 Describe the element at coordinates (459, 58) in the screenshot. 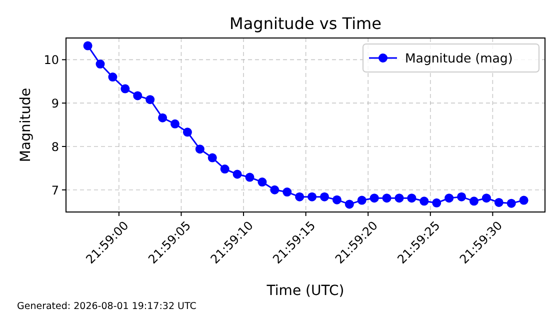

I see `legend-label: Magnitude (mag)` at that location.